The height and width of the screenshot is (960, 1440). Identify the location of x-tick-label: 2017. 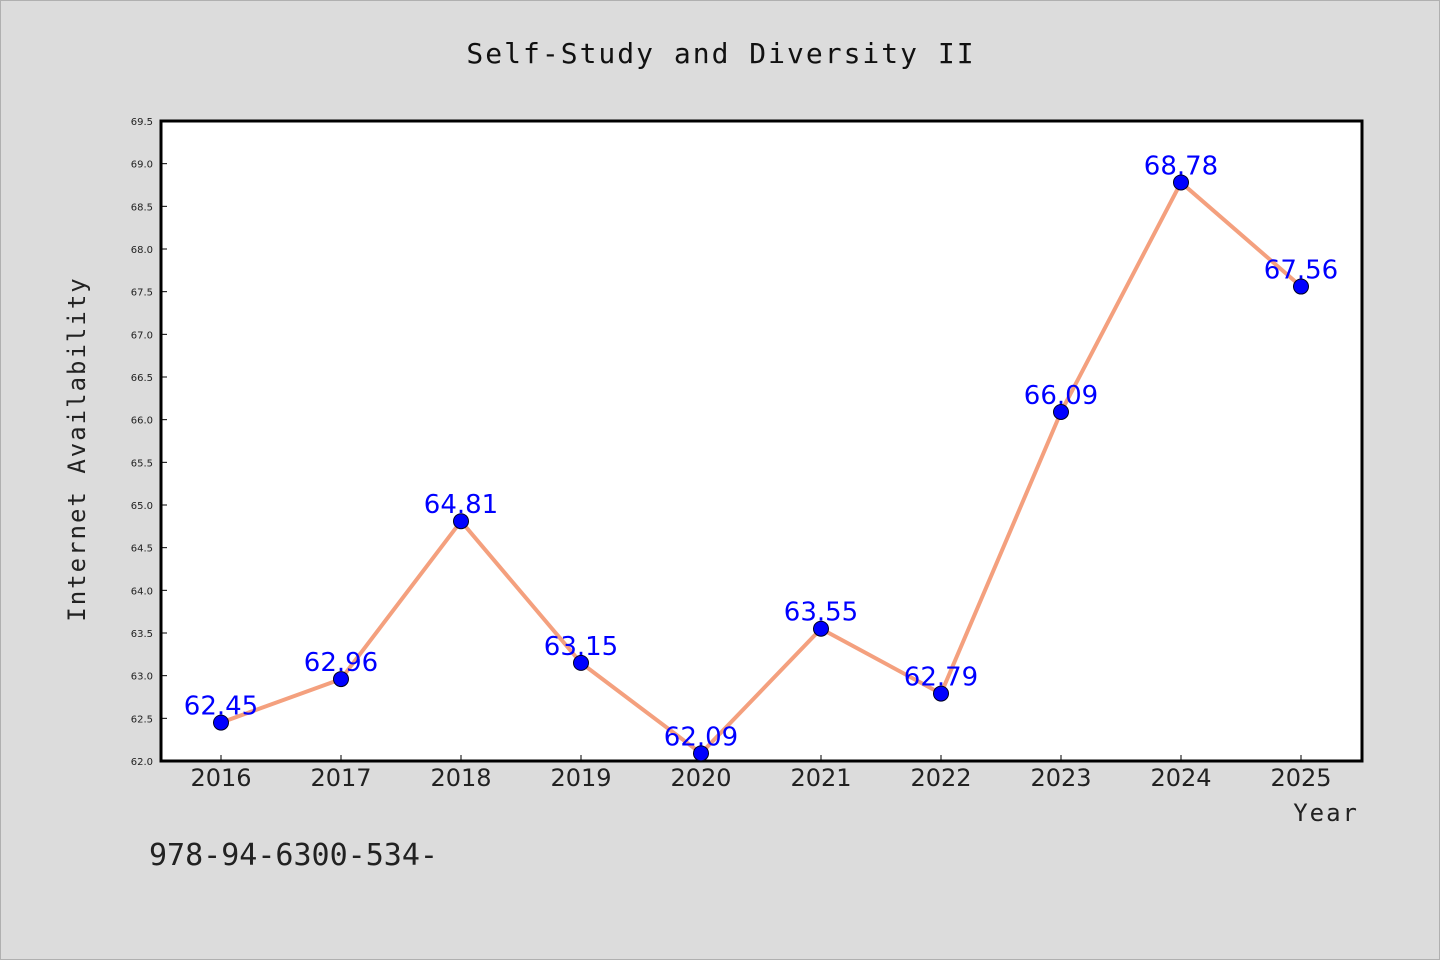
(340, 778).